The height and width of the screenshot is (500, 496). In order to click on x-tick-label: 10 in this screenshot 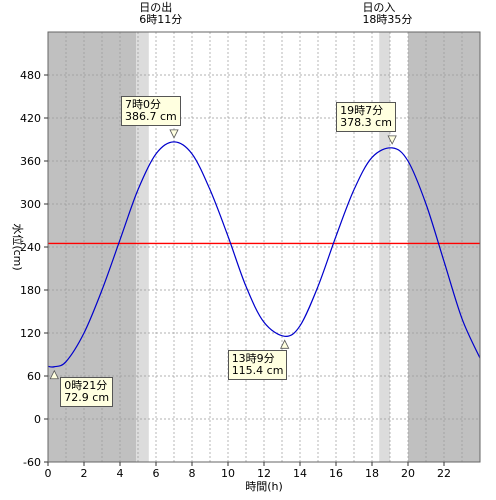, I will do `click(228, 473)`.